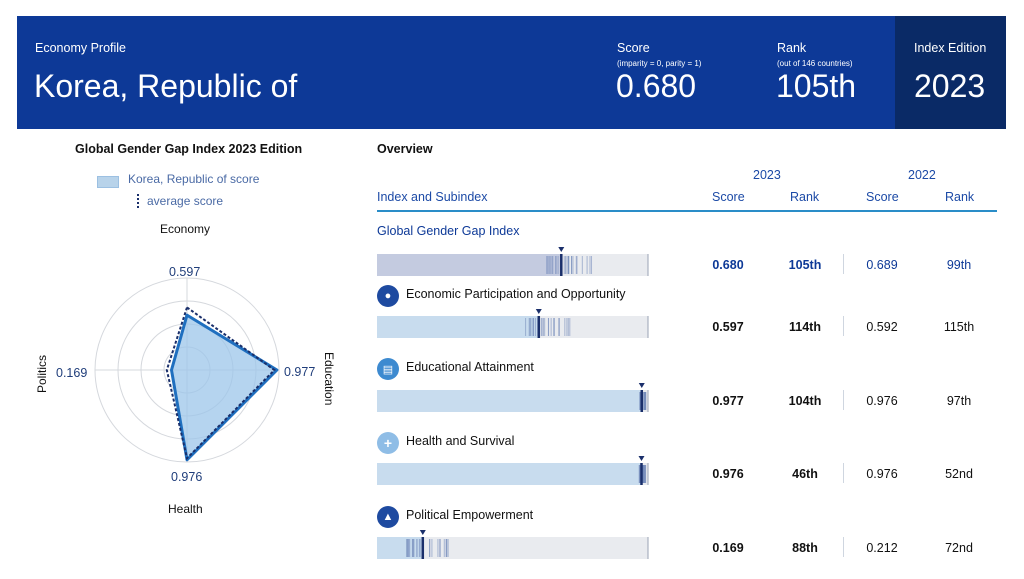  What do you see at coordinates (166, 86) in the screenshot?
I see `country-name: Korea, Republic of` at bounding box center [166, 86].